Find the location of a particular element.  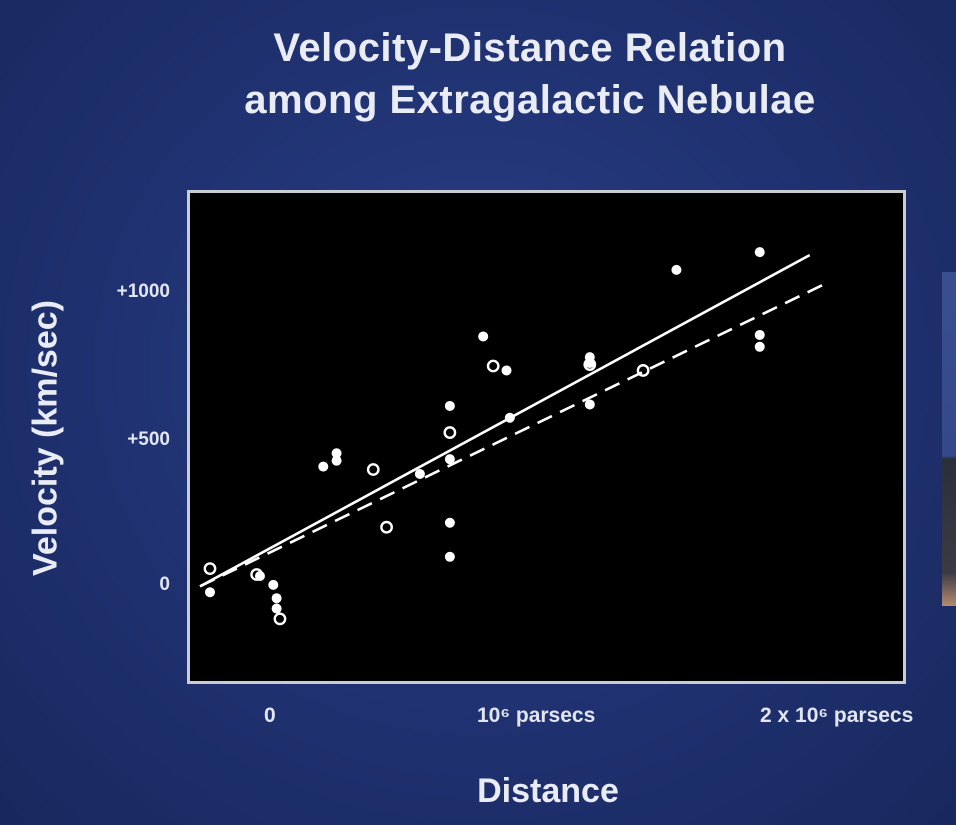

y-tick-label-0: 0 is located at coordinates (164, 584).